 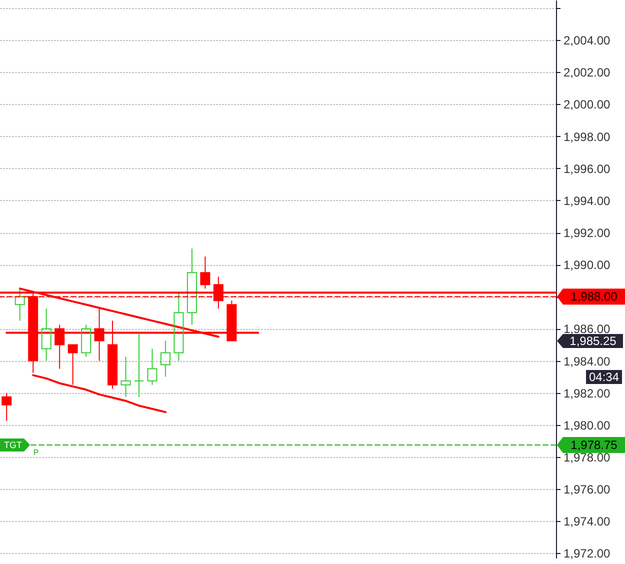 I want to click on y-tick-label: 1,990.00, so click(x=587, y=265).